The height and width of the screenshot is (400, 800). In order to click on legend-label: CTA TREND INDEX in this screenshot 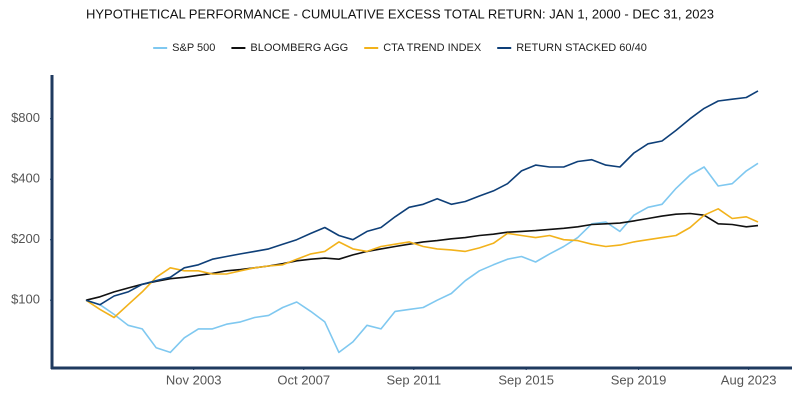, I will do `click(432, 48)`.